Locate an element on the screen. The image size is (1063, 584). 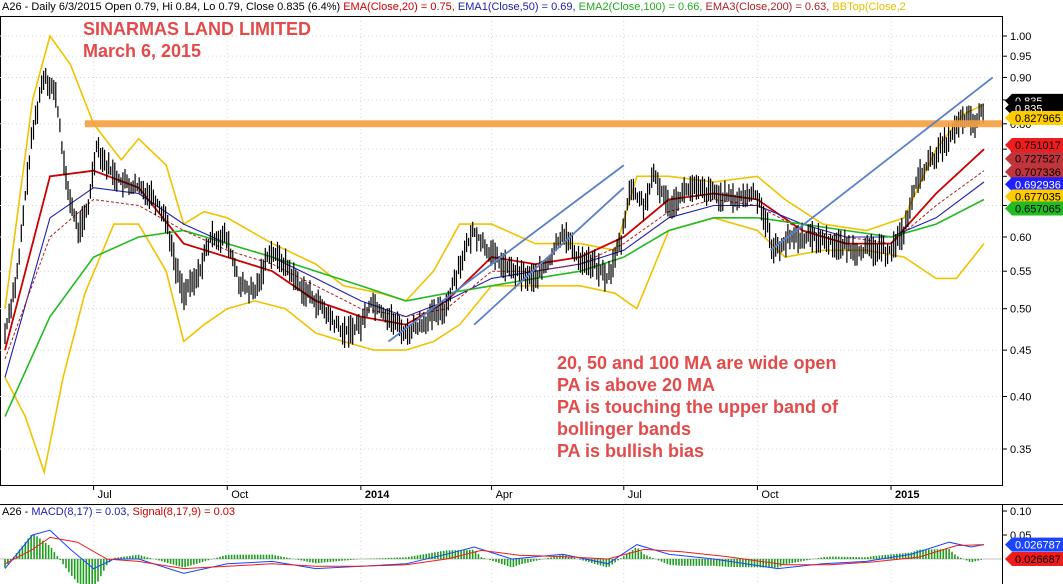
header-ema200: EMA3(Close,200) = 0.63, is located at coordinates (767, 7).